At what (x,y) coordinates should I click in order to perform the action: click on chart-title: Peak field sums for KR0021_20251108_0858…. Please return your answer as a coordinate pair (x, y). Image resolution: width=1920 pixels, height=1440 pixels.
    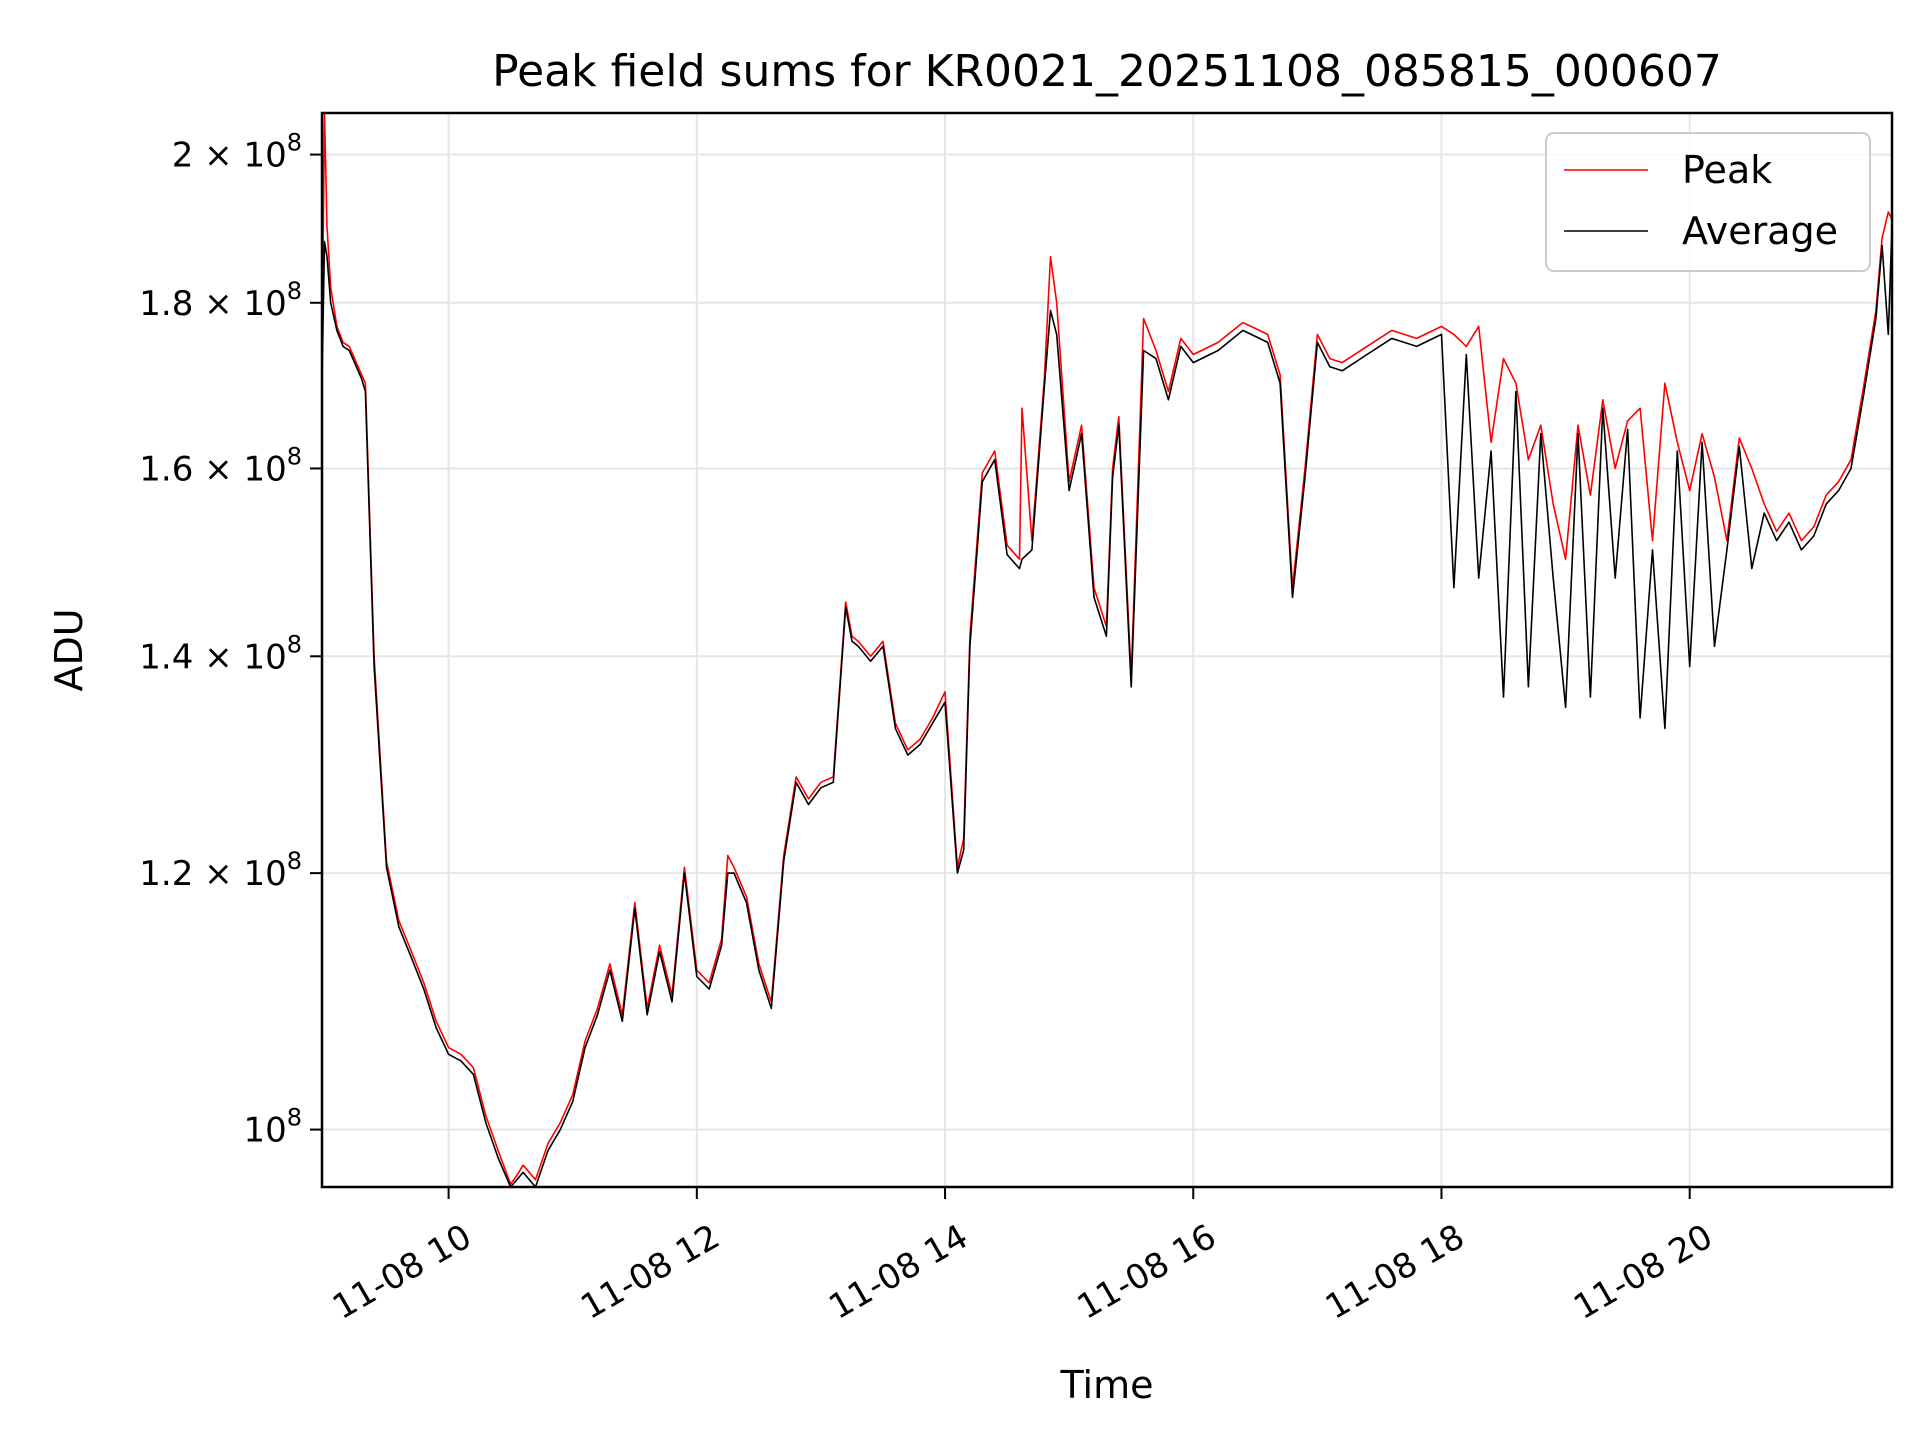
    Looking at the image, I should click on (1107, 71).